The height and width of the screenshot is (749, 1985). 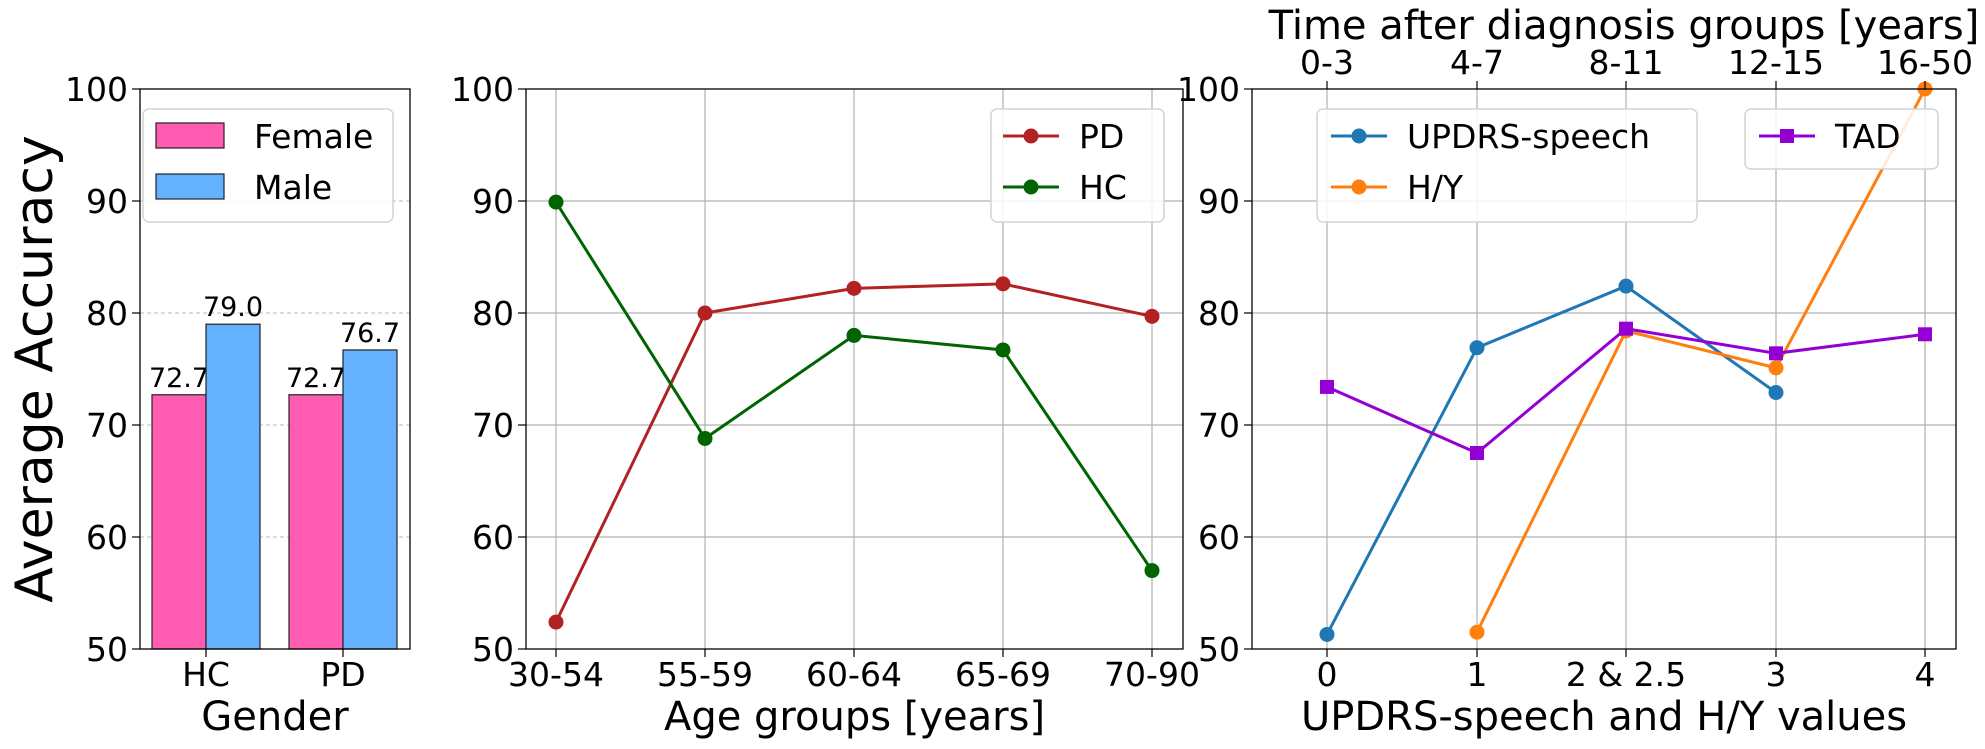 I want to click on bar-value-label: 76.7, so click(x=370, y=333).